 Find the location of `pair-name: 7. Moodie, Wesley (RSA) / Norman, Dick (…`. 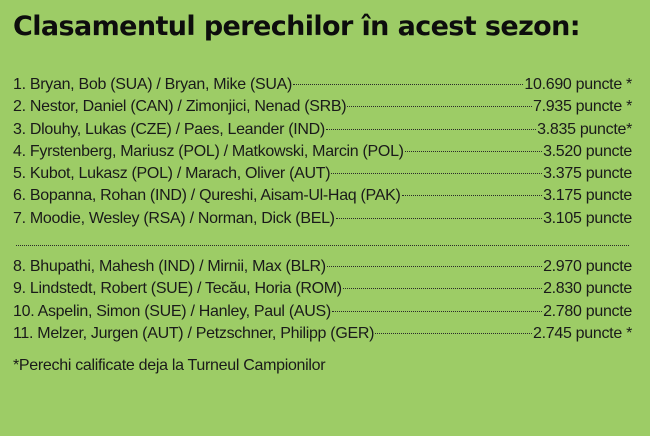

pair-name: 7. Moodie, Wesley (RSA) / Norman, Dick (… is located at coordinates (174, 218).